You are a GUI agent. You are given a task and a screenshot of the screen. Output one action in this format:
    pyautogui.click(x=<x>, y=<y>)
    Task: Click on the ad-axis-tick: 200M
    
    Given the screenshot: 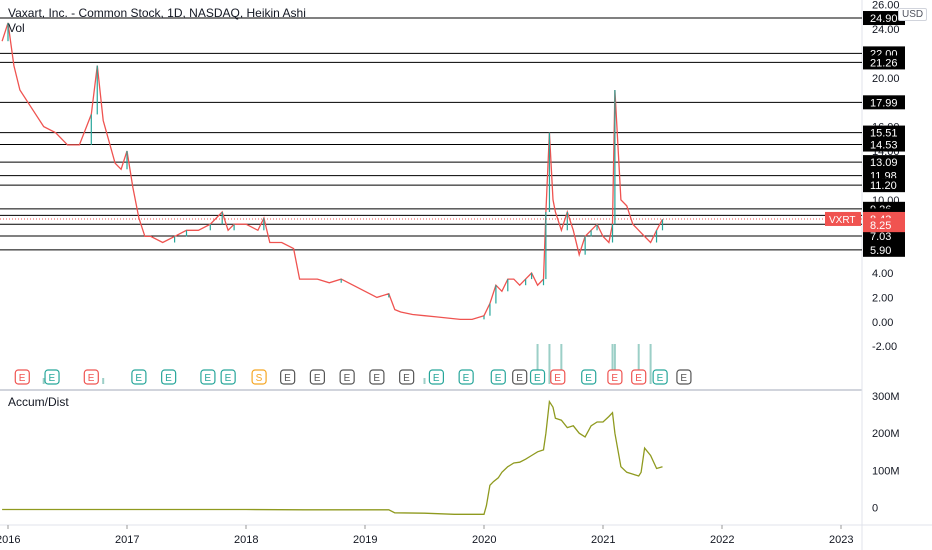 What is the action you would take?
    pyautogui.click(x=886, y=434)
    